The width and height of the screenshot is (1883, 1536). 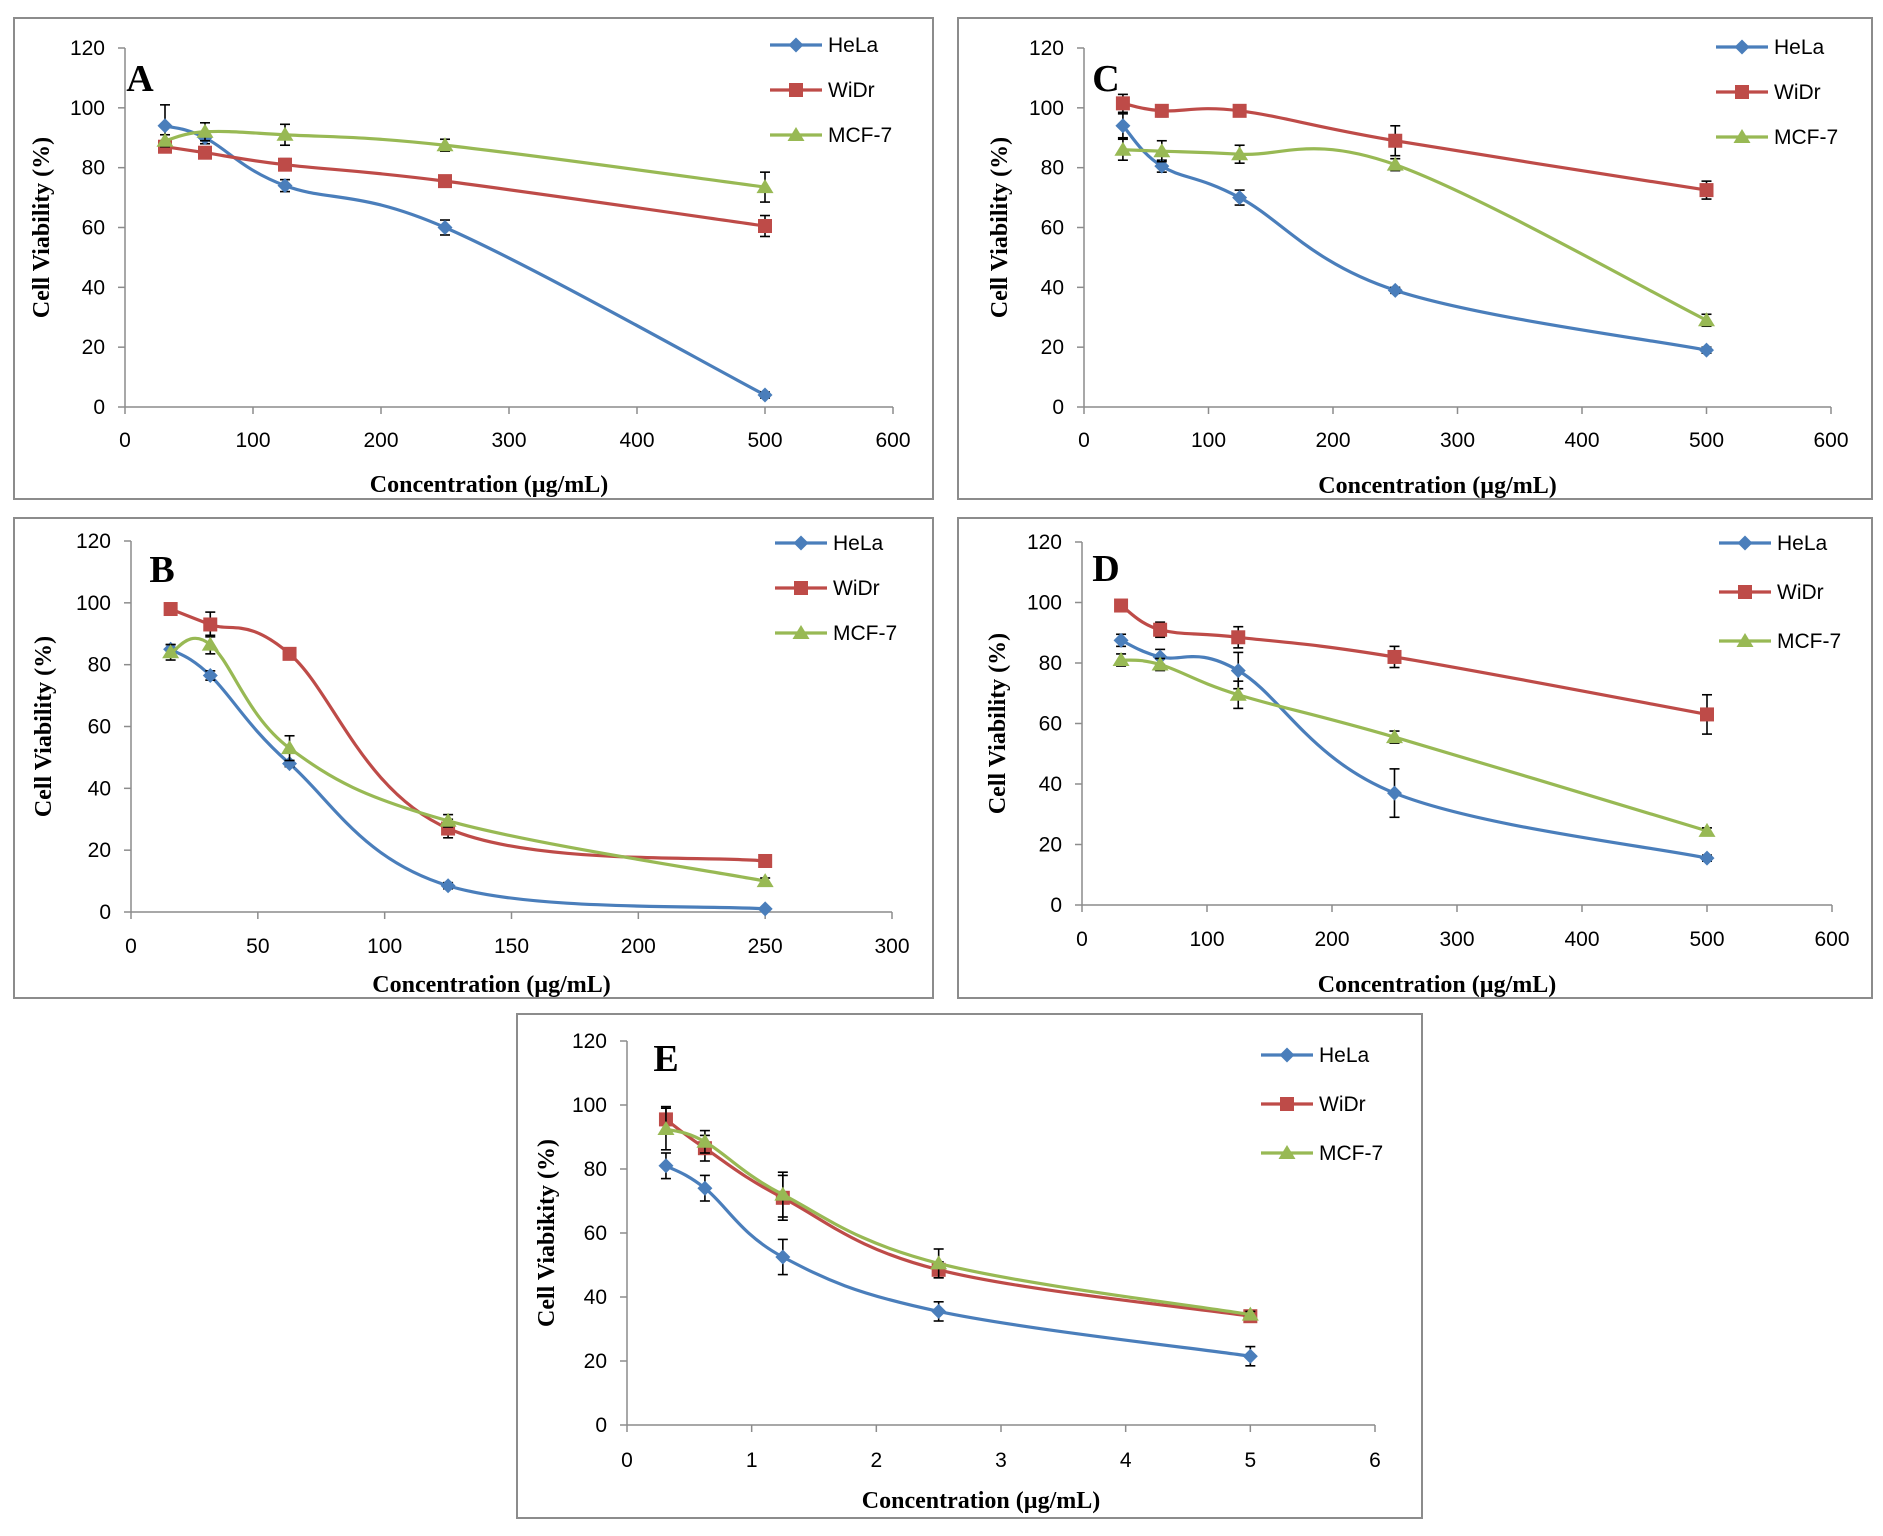 I want to click on y-tick-label: 100, so click(x=93, y=603).